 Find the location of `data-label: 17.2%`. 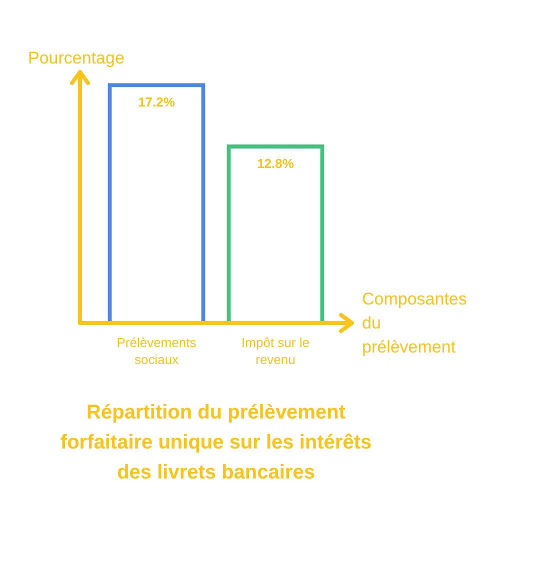

data-label: 17.2% is located at coordinates (157, 102).